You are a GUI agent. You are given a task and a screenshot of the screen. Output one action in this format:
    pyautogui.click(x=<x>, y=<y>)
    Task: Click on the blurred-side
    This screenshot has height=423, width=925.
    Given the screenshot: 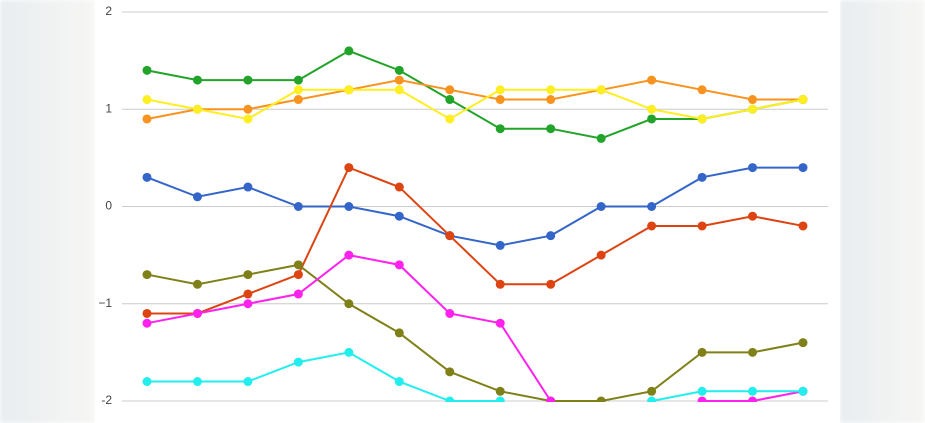 What is the action you would take?
    pyautogui.click(x=882, y=211)
    